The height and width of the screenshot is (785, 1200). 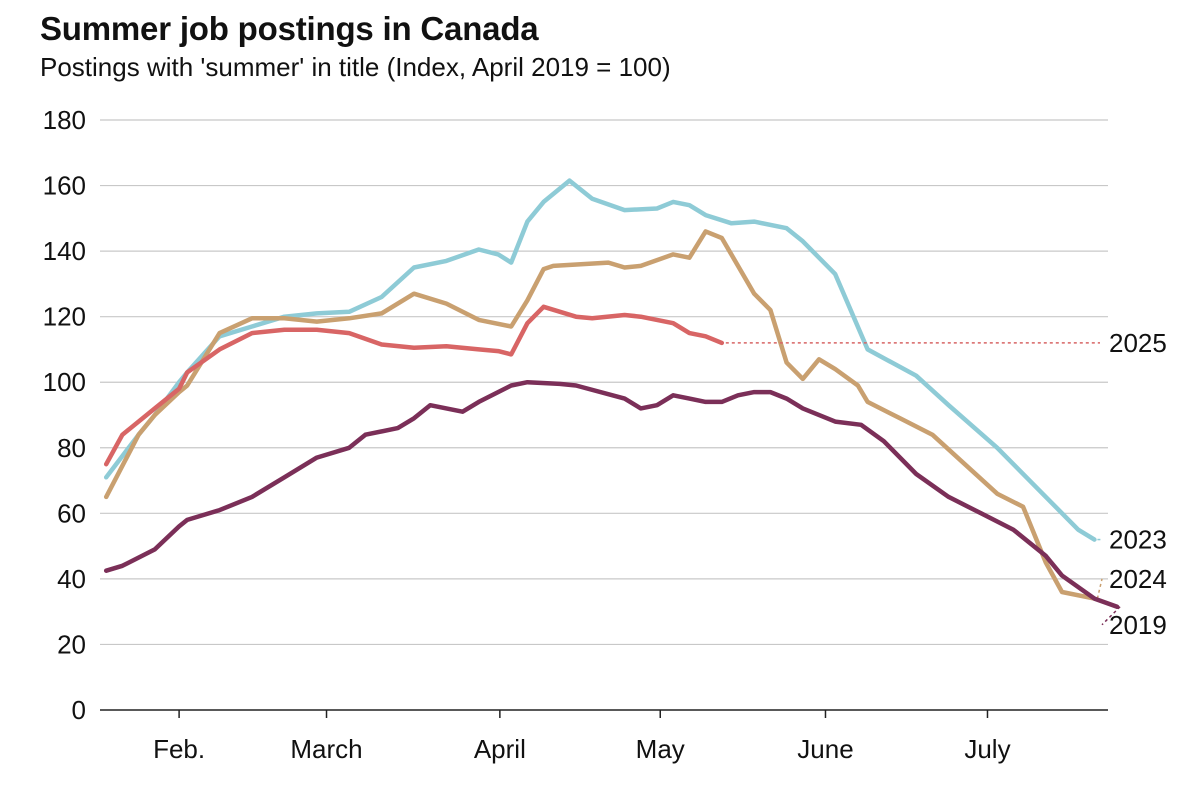 What do you see at coordinates (64, 120) in the screenshot?
I see `y-tick-label-180: 180` at bounding box center [64, 120].